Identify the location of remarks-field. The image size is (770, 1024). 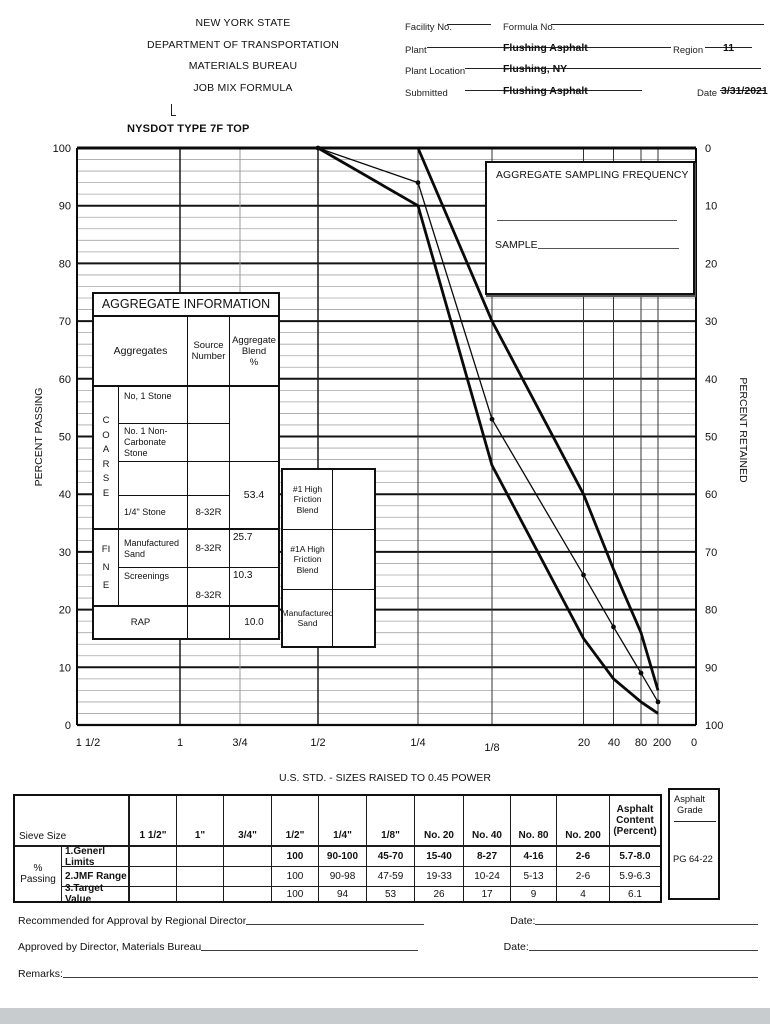
(410, 973).